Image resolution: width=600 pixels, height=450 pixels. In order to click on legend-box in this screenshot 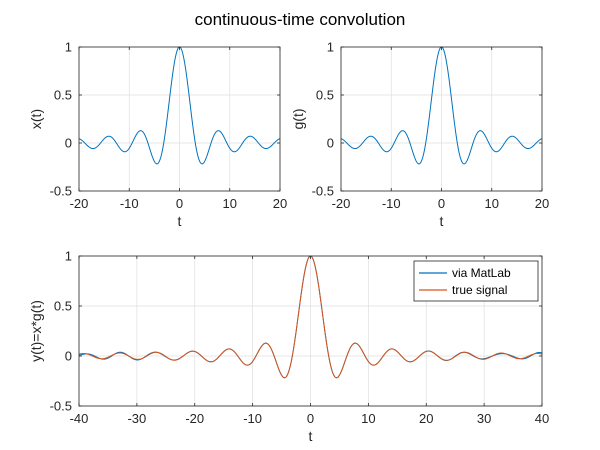, I will do `click(476, 281)`.